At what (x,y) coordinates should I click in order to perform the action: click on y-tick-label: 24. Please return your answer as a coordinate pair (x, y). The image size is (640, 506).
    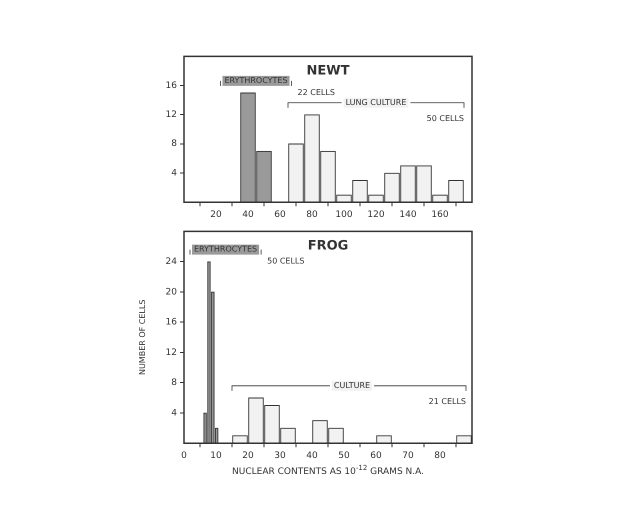
    Looking at the image, I should click on (172, 262).